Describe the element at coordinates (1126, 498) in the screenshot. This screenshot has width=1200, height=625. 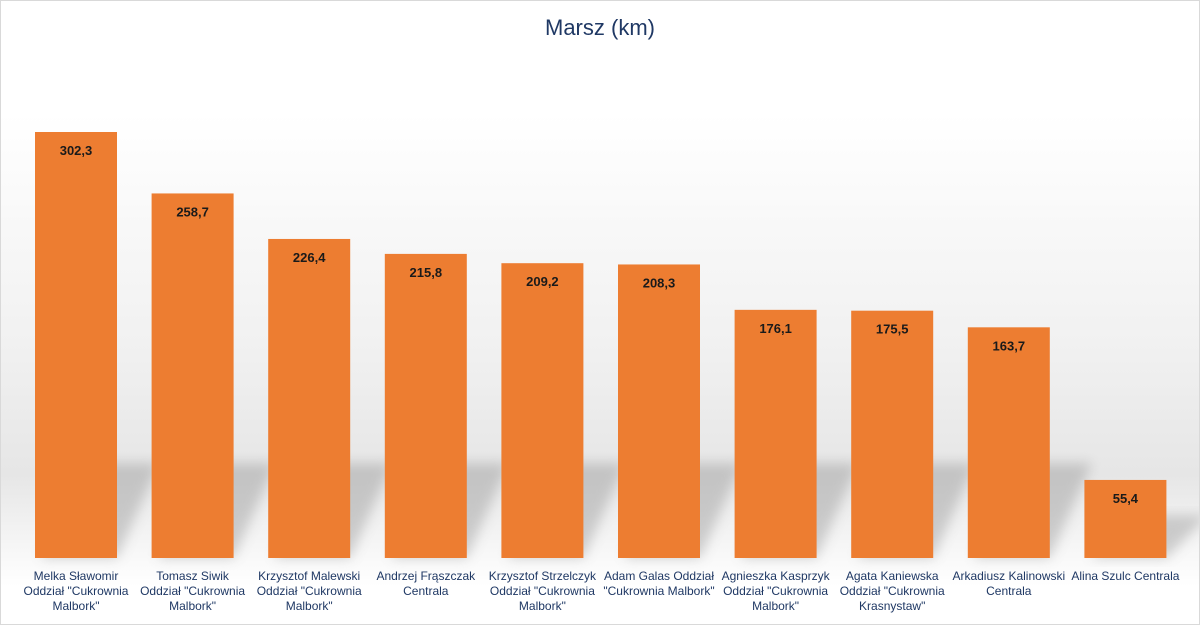
I see `bar-value-label: 55,4` at that location.